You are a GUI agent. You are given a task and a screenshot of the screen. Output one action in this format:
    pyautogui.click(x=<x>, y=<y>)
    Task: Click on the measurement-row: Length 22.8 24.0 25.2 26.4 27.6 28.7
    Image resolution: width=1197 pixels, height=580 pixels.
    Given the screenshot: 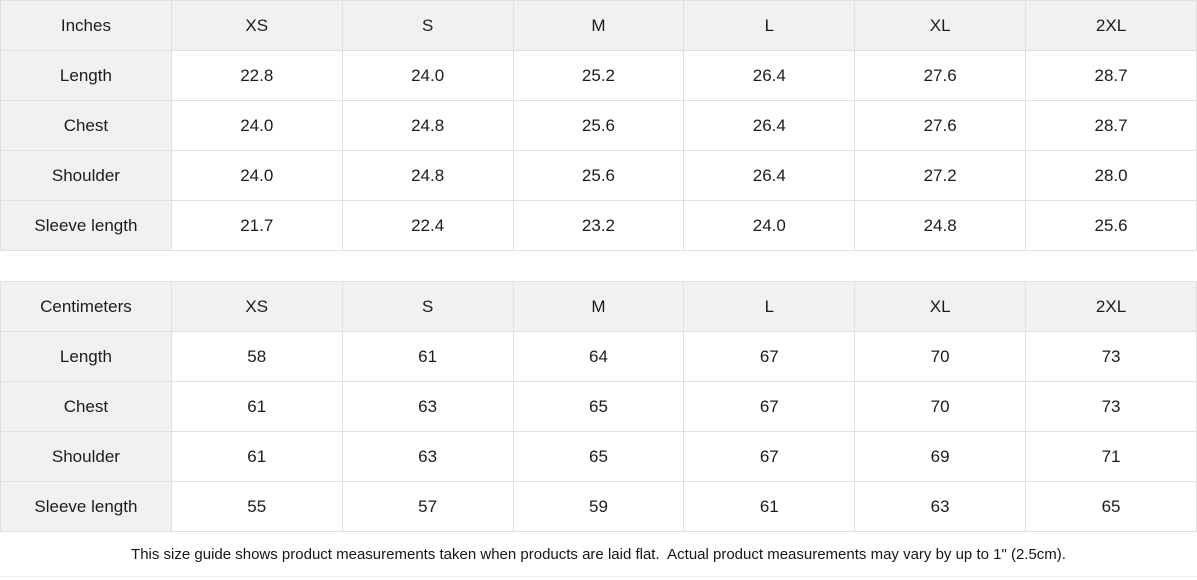 What is the action you would take?
    pyautogui.click(x=598, y=75)
    